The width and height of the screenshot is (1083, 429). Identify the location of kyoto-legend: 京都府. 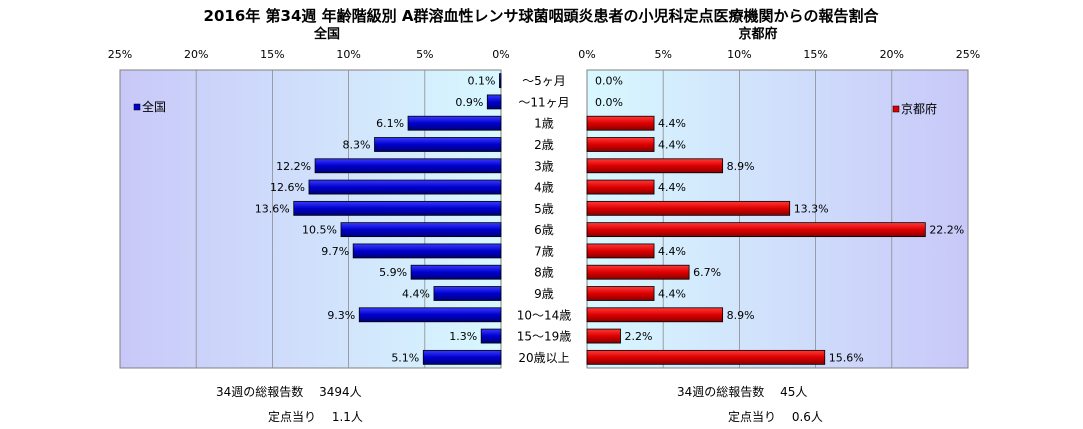
(914, 108).